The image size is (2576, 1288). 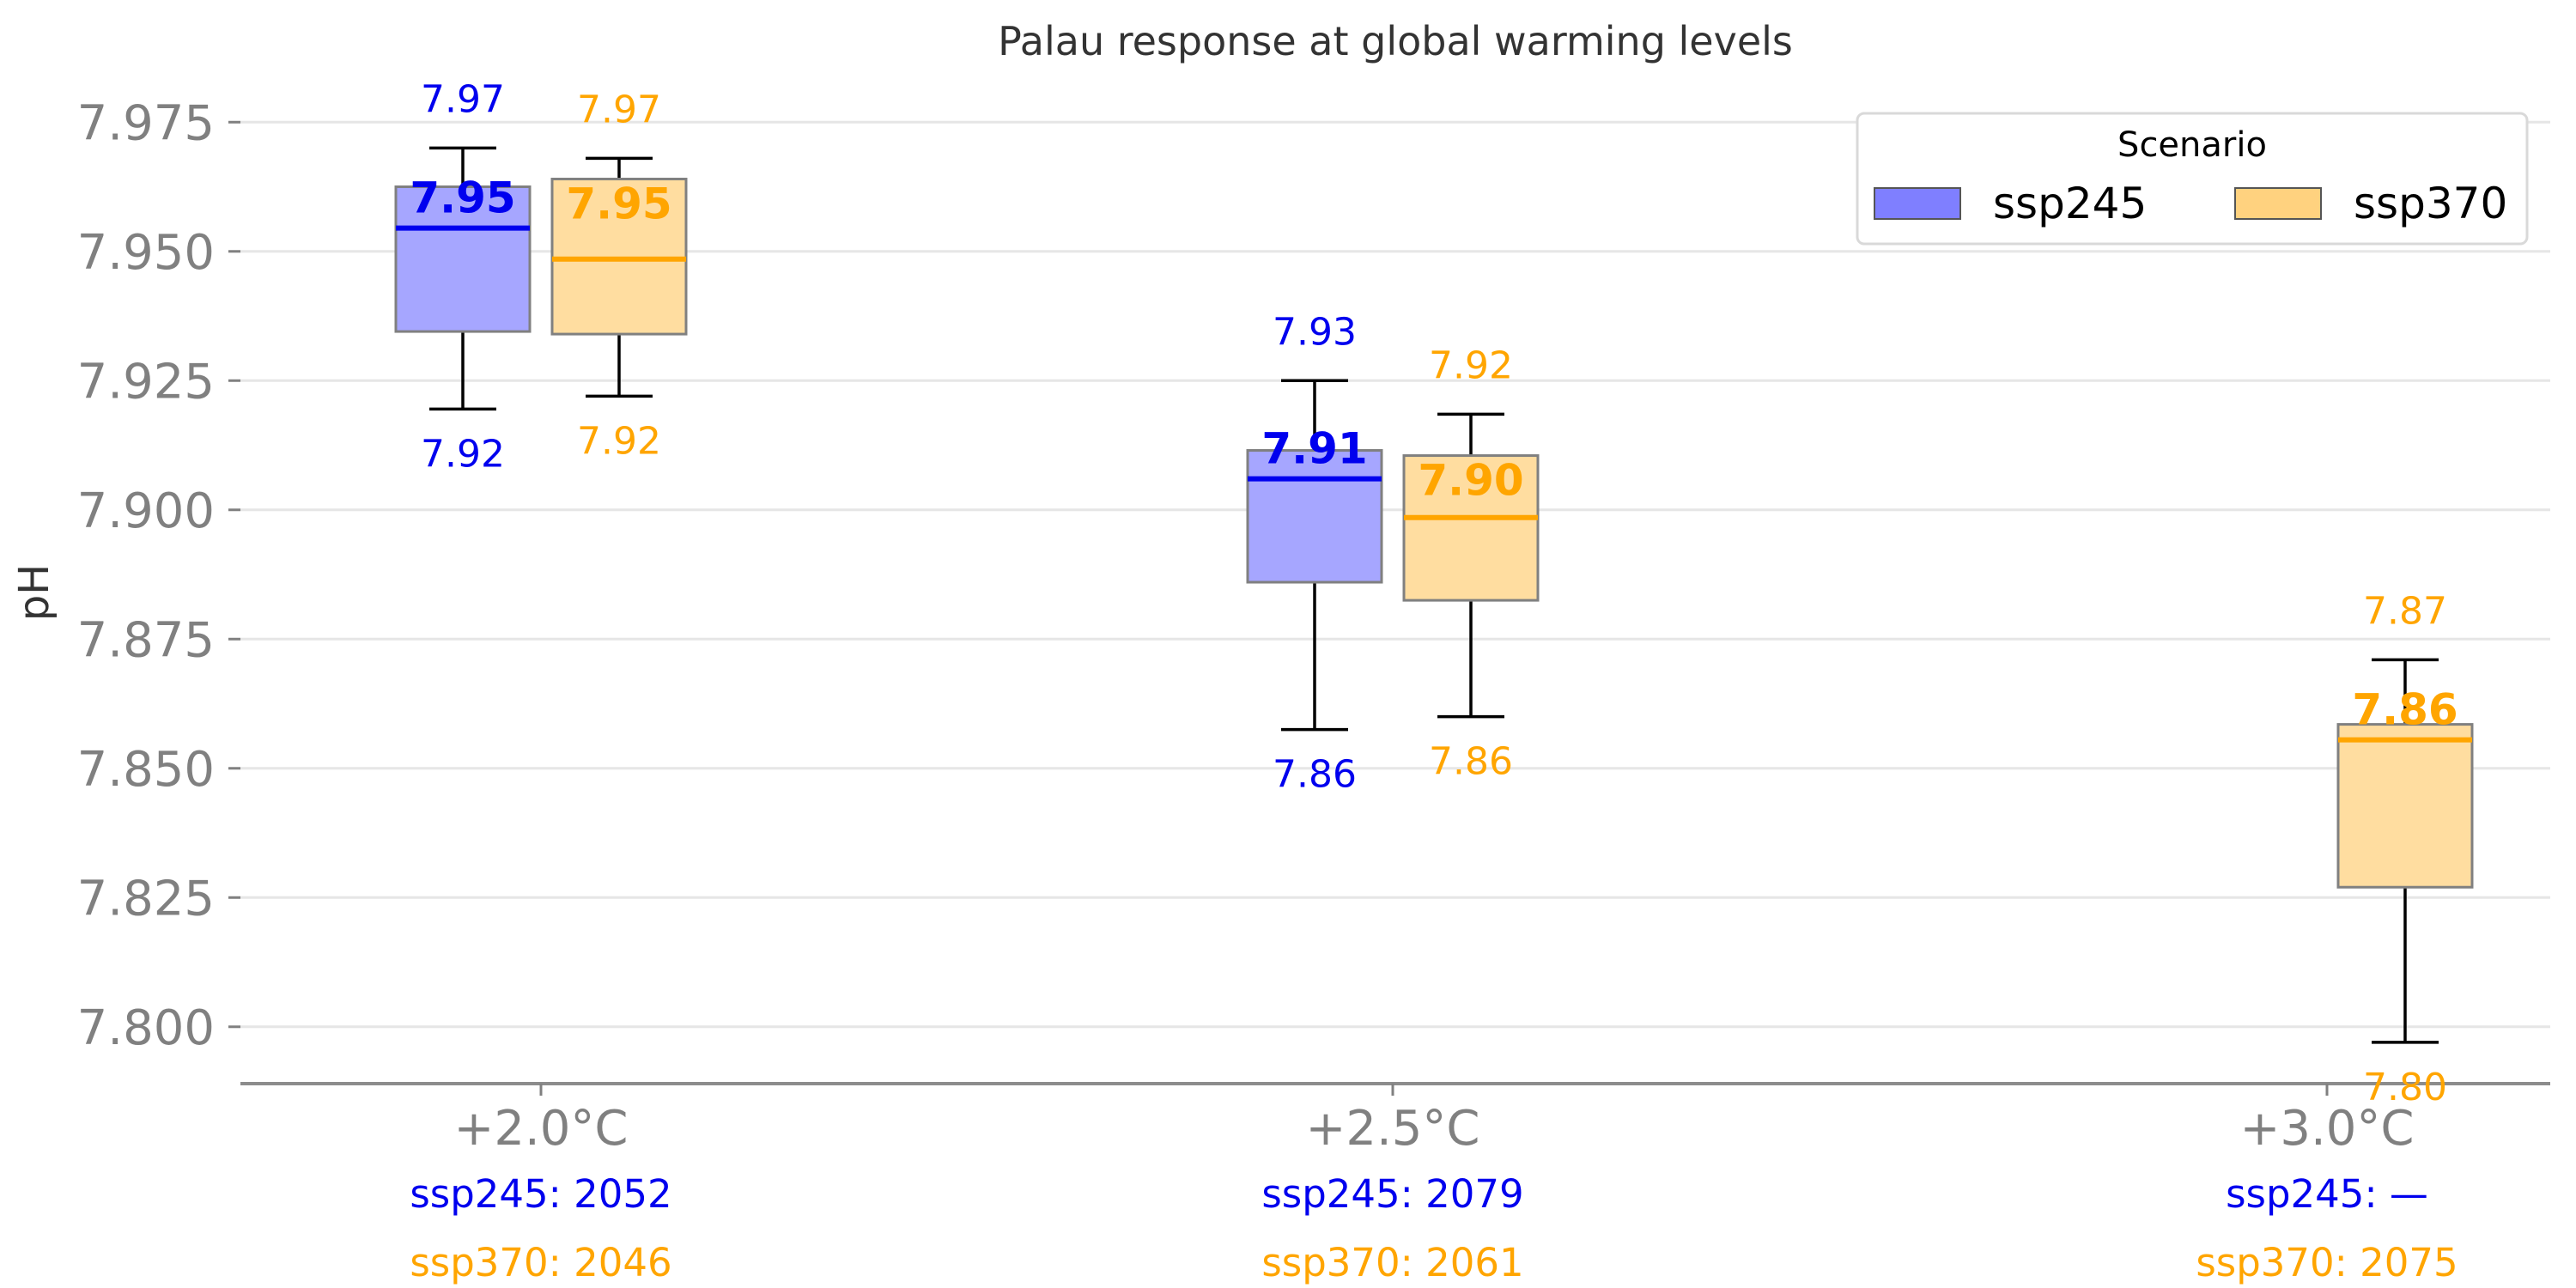 I want to click on year-label: ssp370: 2061, so click(x=1392, y=1262).